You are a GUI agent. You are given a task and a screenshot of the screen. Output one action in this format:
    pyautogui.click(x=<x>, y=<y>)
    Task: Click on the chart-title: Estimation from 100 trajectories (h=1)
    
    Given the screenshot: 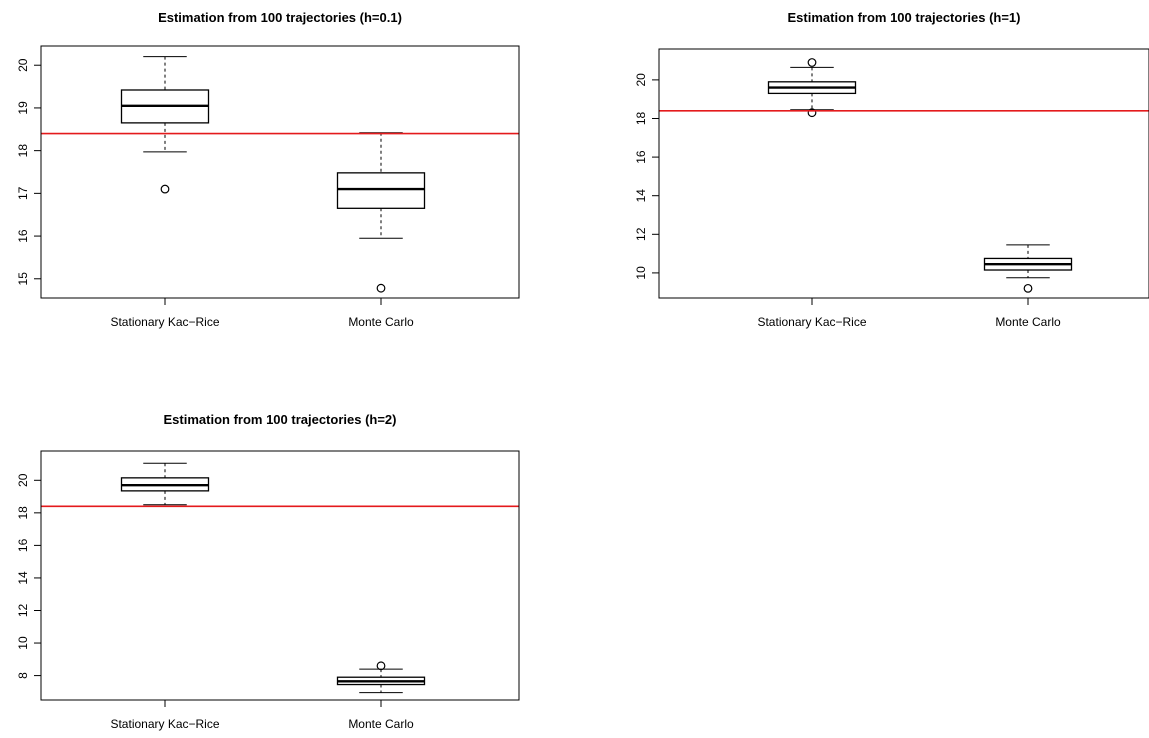 What is the action you would take?
    pyautogui.click(x=904, y=17)
    